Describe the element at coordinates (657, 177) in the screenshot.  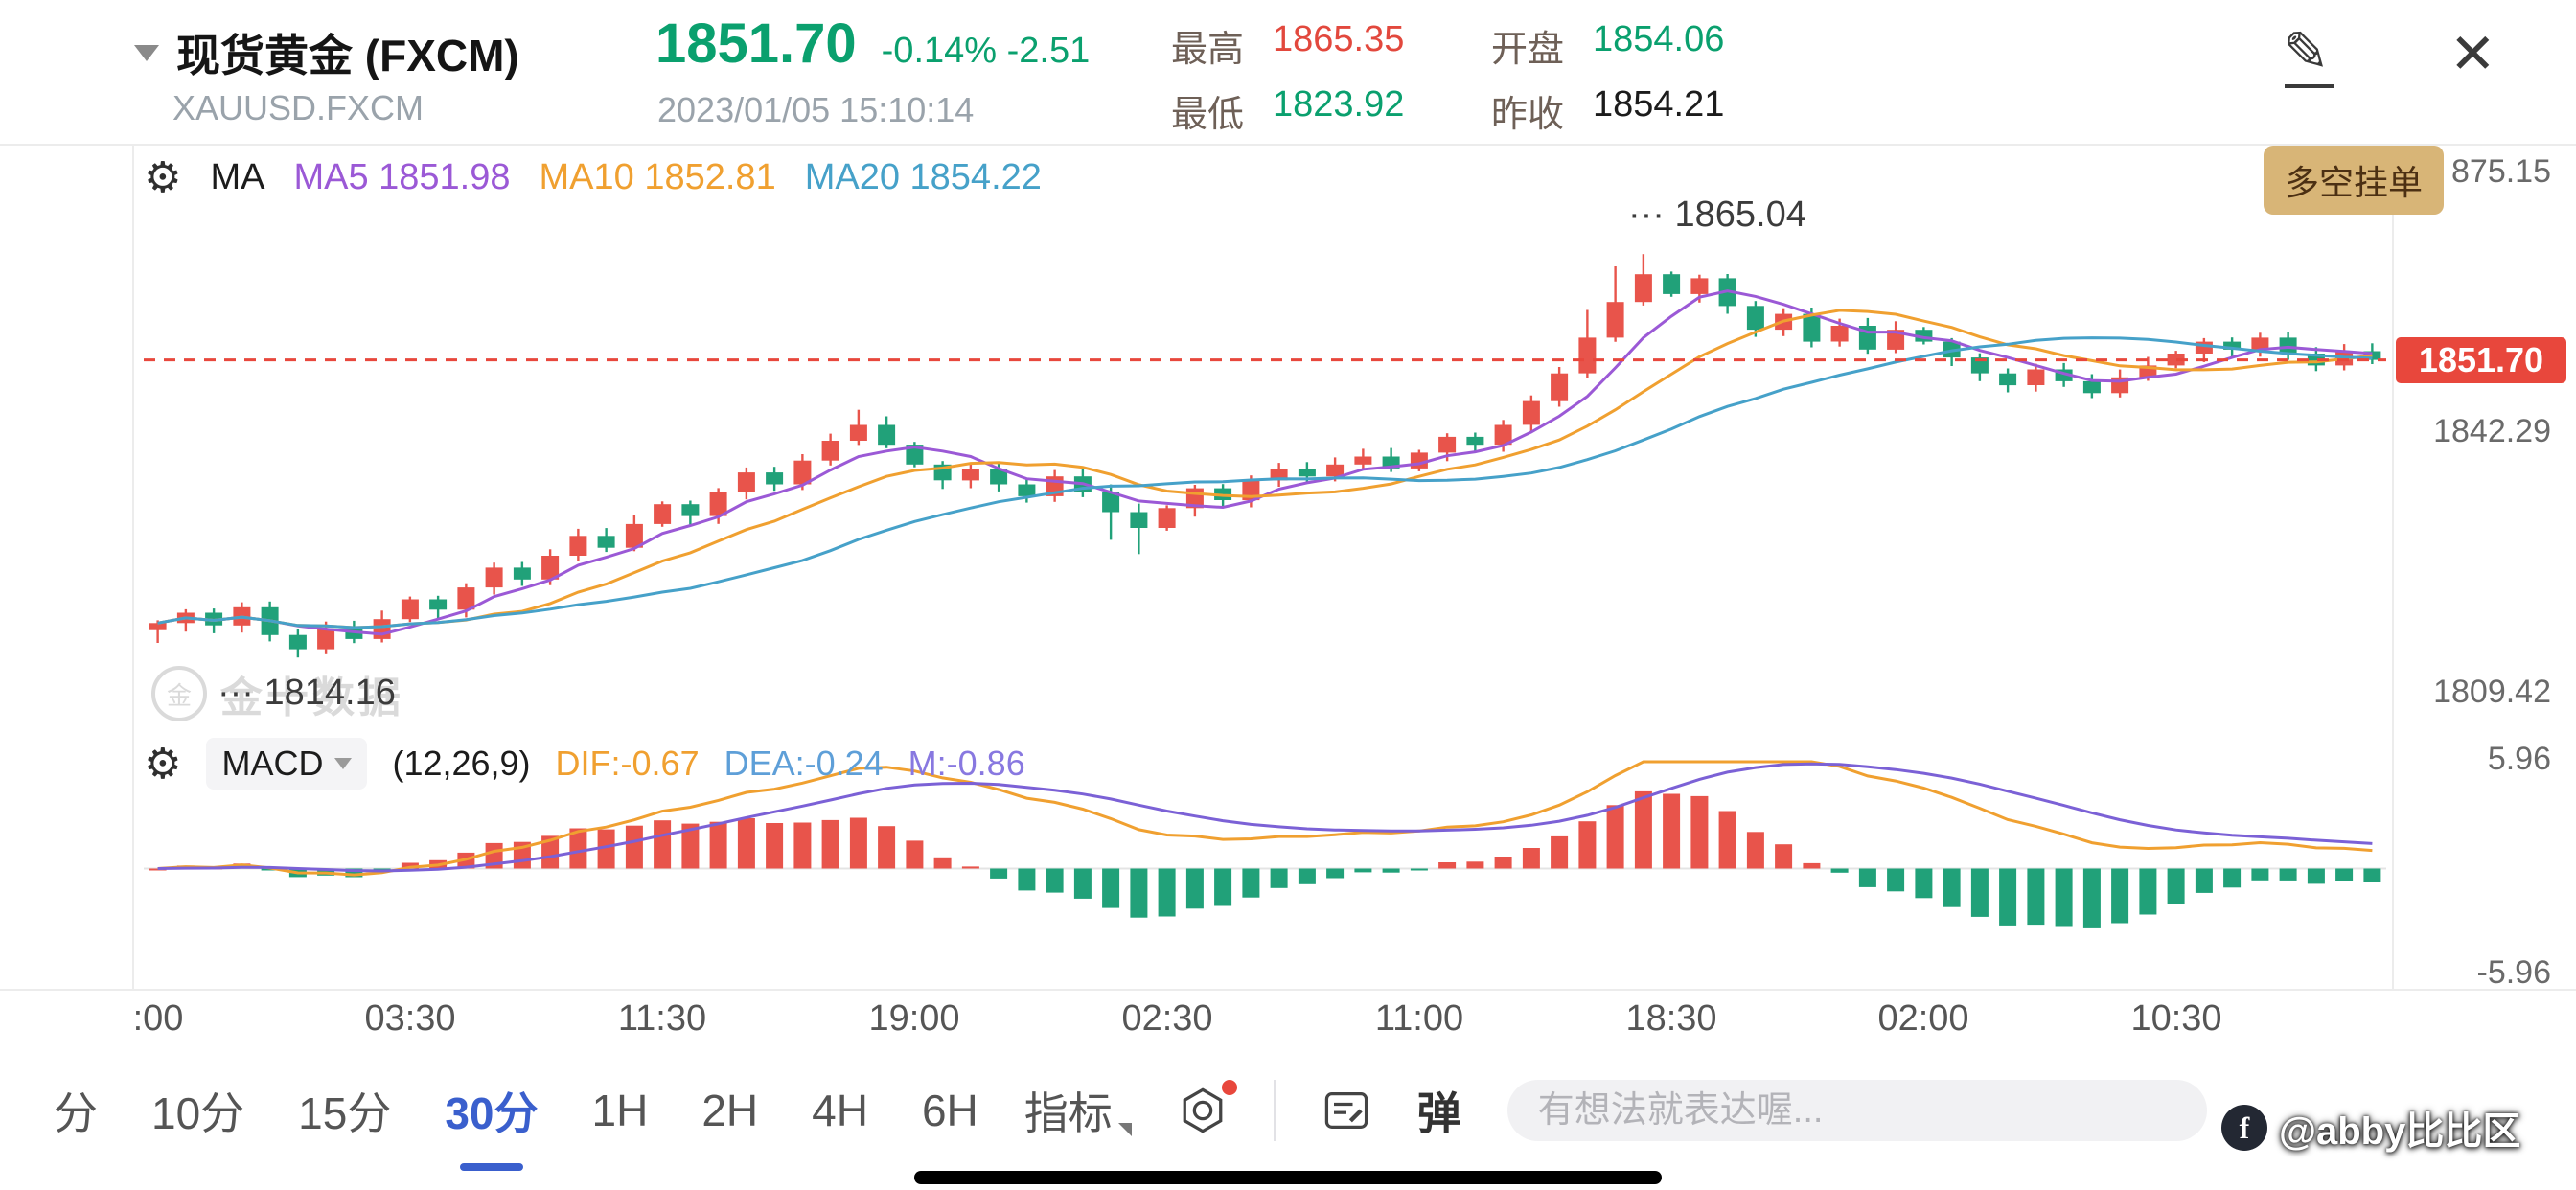
I see `ma10-value: MA10 1852.81` at that location.